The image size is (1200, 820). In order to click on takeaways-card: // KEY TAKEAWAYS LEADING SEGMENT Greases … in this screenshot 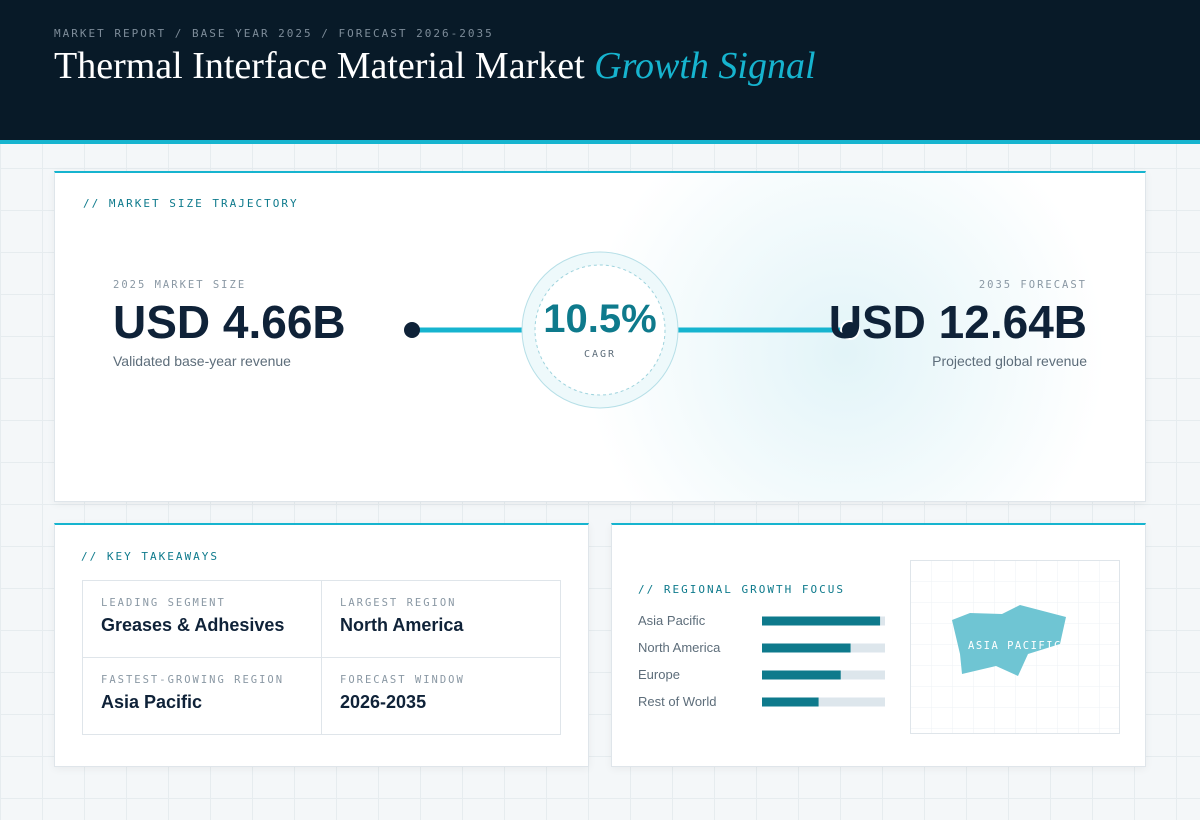, I will do `click(321, 645)`.